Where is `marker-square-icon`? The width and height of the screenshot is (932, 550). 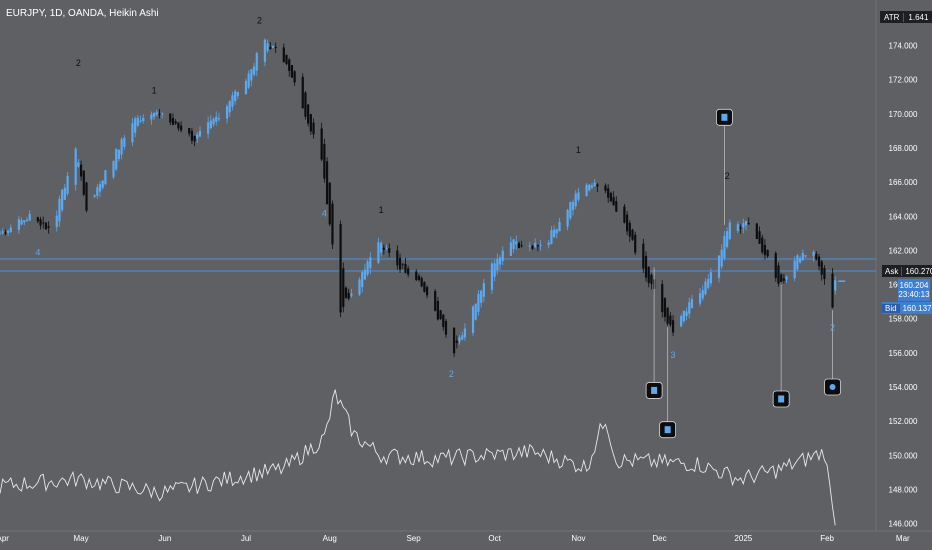
marker-square-icon is located at coordinates (724, 117).